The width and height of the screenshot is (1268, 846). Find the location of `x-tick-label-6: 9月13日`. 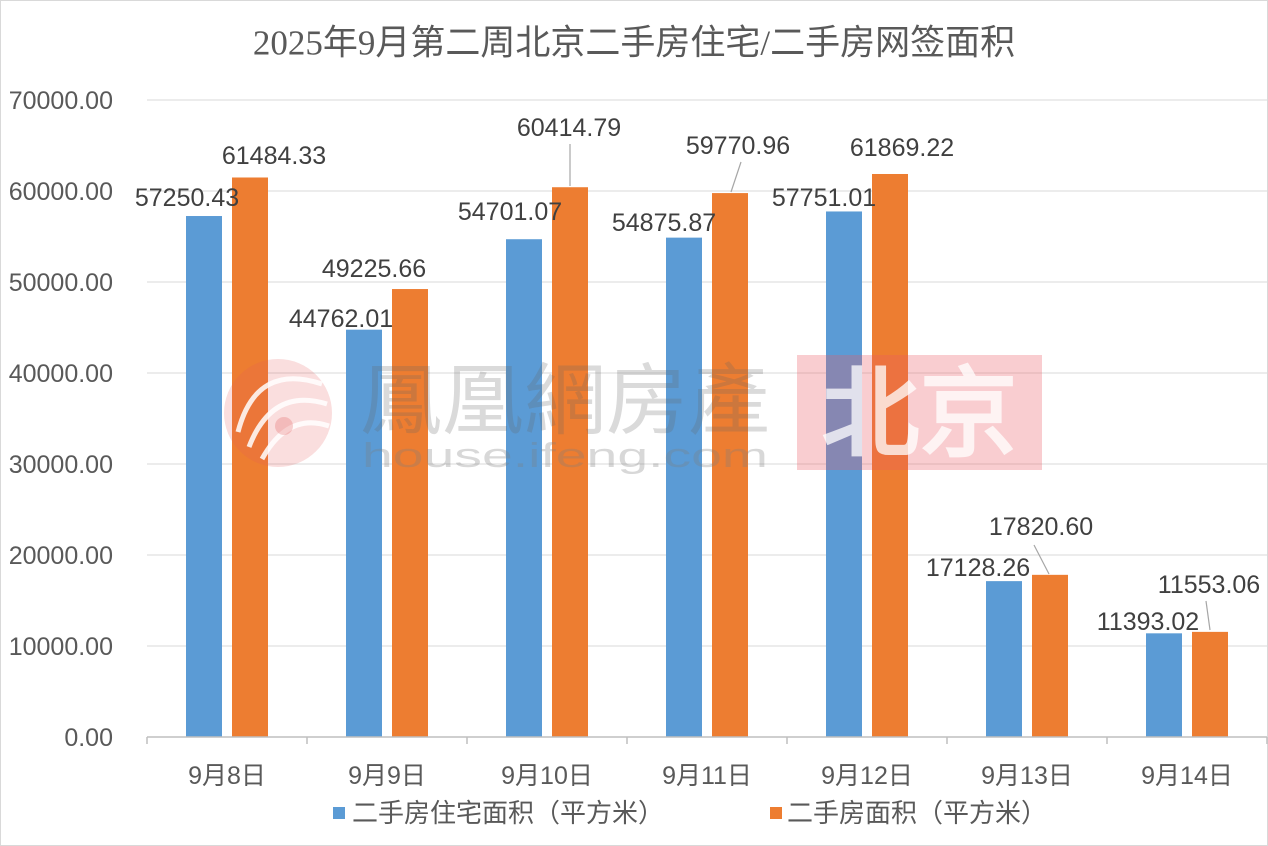

x-tick-label-6: 9月13日 is located at coordinates (1027, 776).